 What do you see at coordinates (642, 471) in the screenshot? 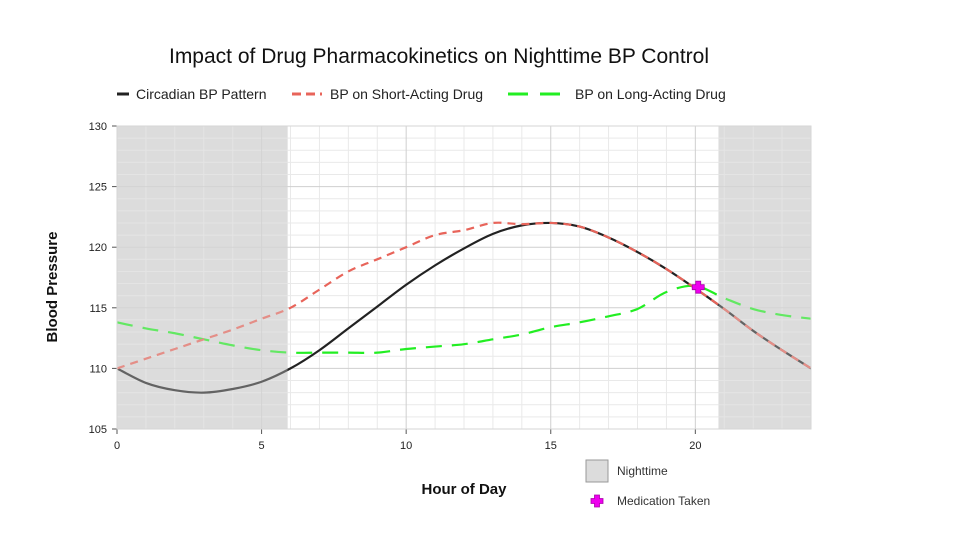
I see `key-label-0: Nighttime` at bounding box center [642, 471].